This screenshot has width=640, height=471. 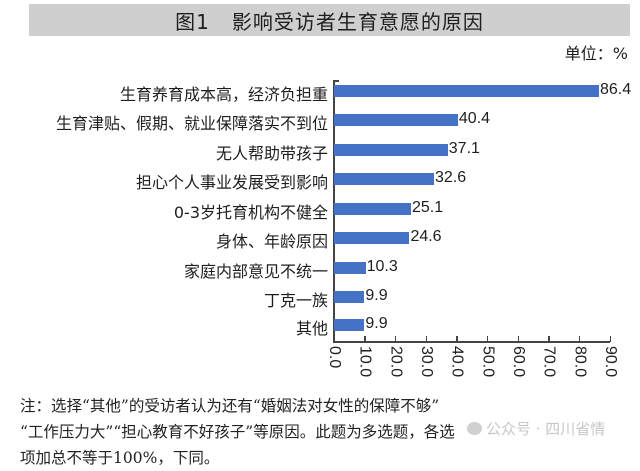 I want to click on category-label: 生育津贴、假期、就业保障落实不到位, so click(x=191, y=123).